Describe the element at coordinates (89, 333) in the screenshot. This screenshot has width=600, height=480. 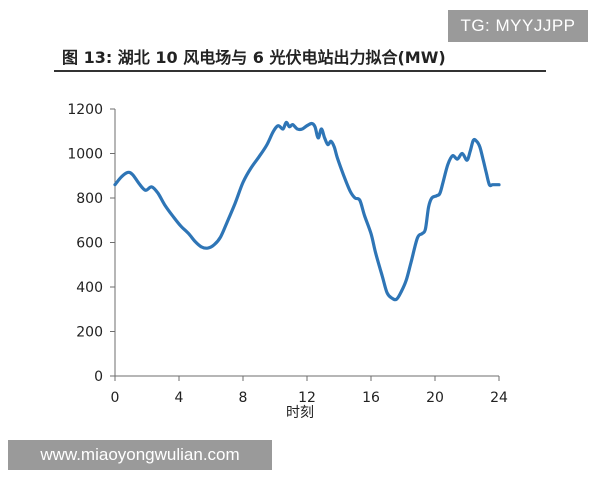
I see `y-tick-label: 200` at that location.